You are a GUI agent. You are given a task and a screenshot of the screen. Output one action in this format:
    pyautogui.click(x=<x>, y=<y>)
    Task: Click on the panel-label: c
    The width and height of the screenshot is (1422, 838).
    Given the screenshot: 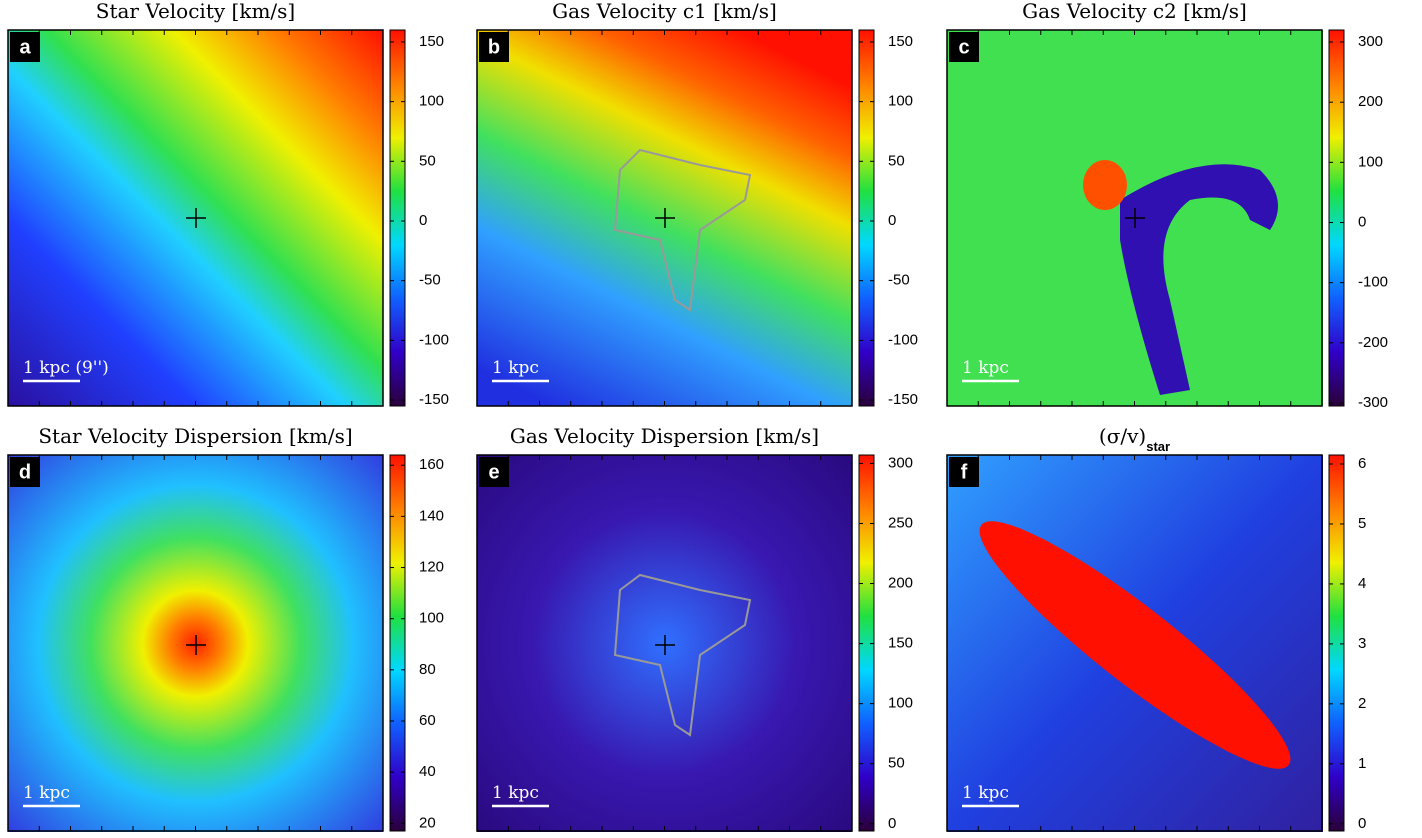 What is the action you would take?
    pyautogui.click(x=963, y=47)
    